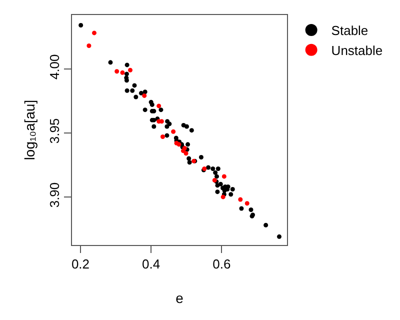  Describe the element at coordinates (357, 50) in the screenshot. I see `legend-label: Unstable` at that location.